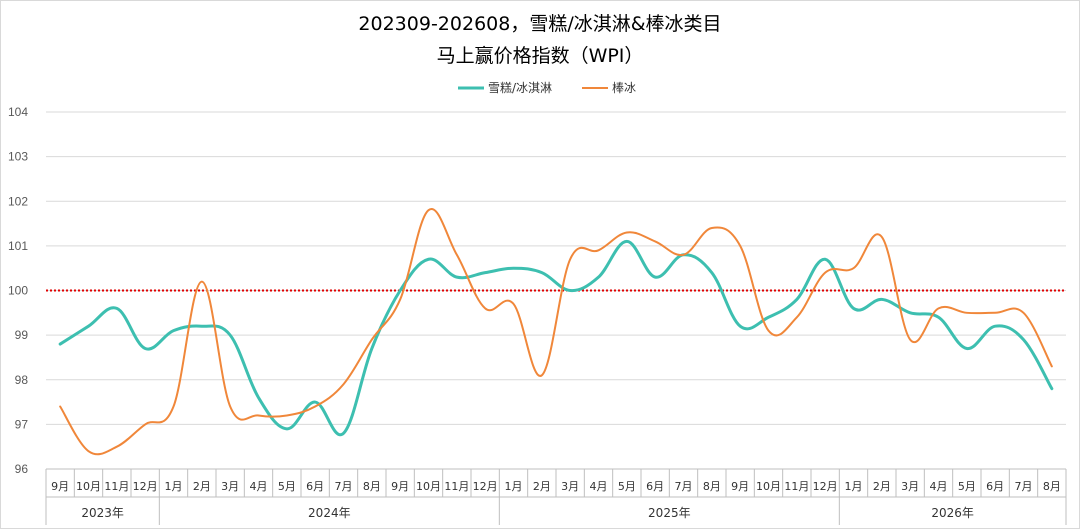  What do you see at coordinates (669, 513) in the screenshot?
I see `year-label: 2025年` at bounding box center [669, 513].